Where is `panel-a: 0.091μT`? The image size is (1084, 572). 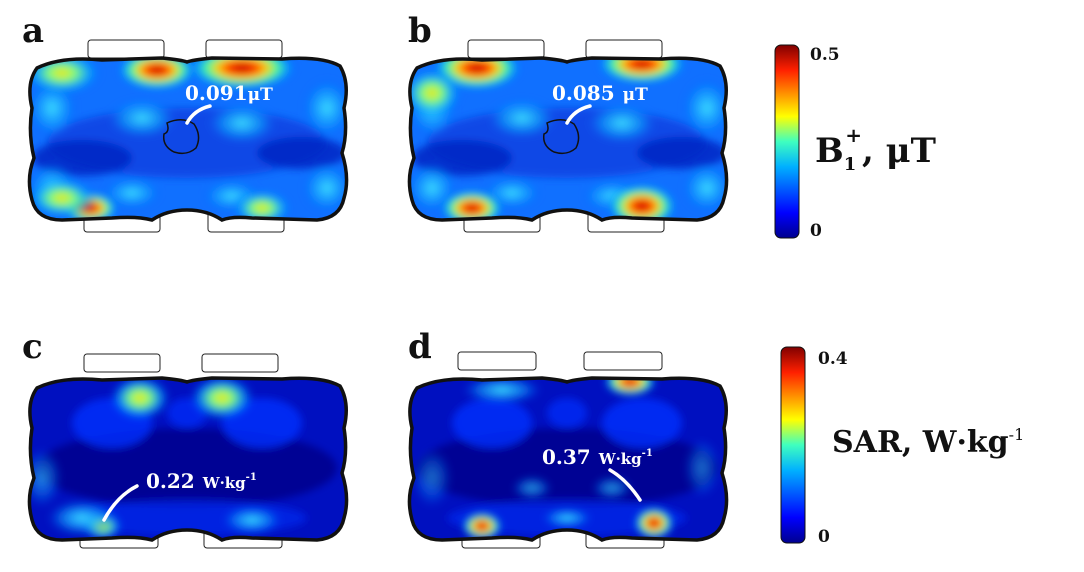 panel-a: 0.091μT is located at coordinates (189, 136).